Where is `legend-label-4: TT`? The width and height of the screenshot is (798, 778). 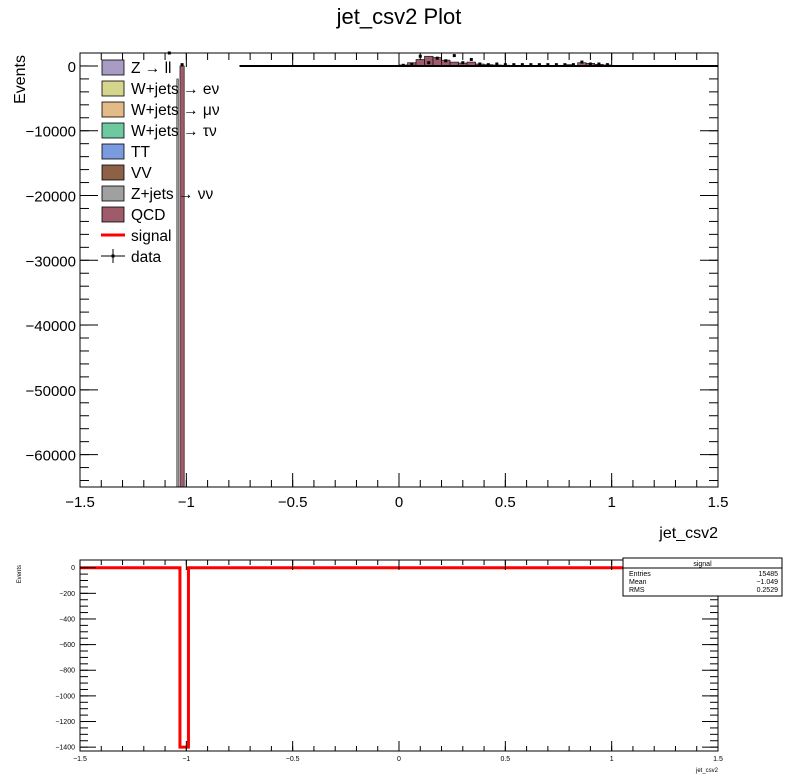 legend-label-4: TT is located at coordinates (140, 152).